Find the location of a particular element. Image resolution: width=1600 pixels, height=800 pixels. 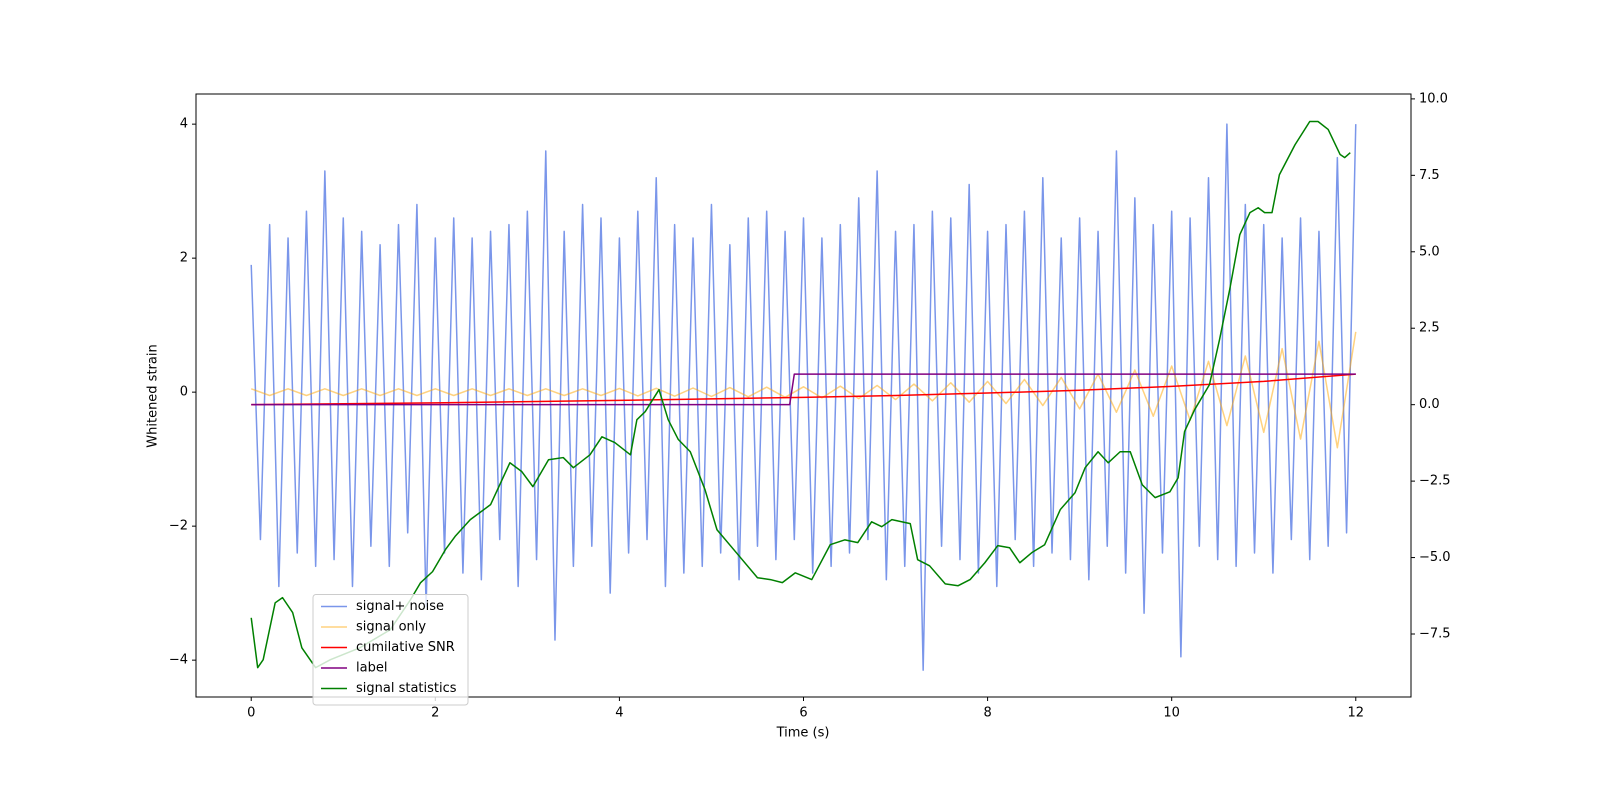

y2-tick-label: 7.5 is located at coordinates (1429, 175).